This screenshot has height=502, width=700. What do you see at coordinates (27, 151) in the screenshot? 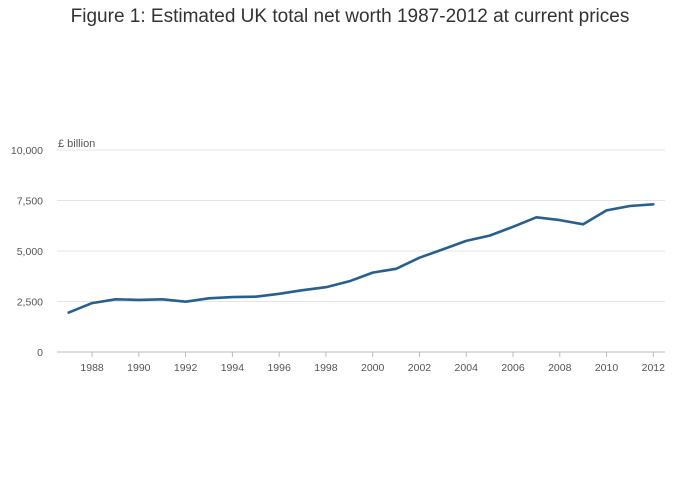
I see `y-tick-label: 10,000` at bounding box center [27, 151].